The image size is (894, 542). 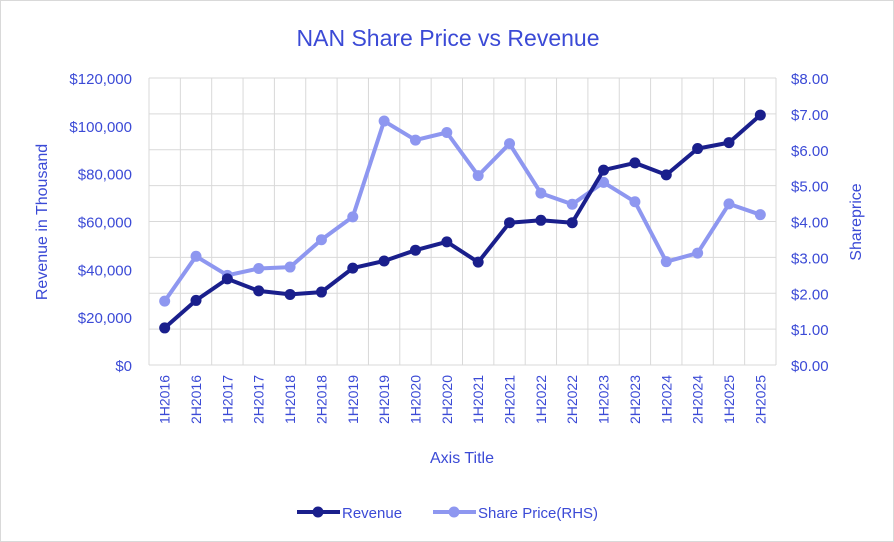 I want to click on y2-tick-label: $5.00, so click(x=810, y=187).